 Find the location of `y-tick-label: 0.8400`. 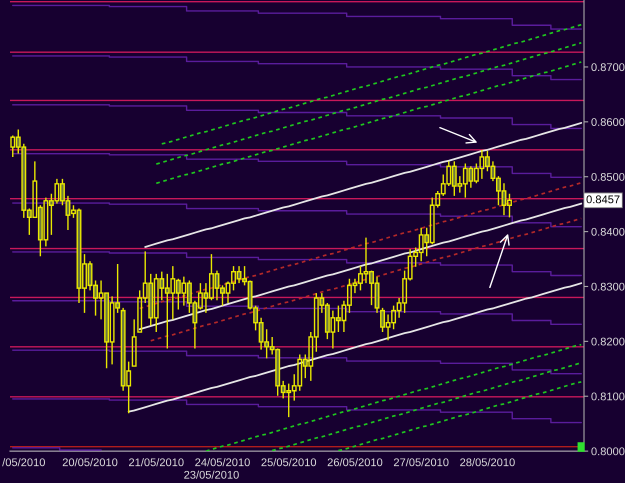

y-tick-label: 0.8400 is located at coordinates (607, 232).